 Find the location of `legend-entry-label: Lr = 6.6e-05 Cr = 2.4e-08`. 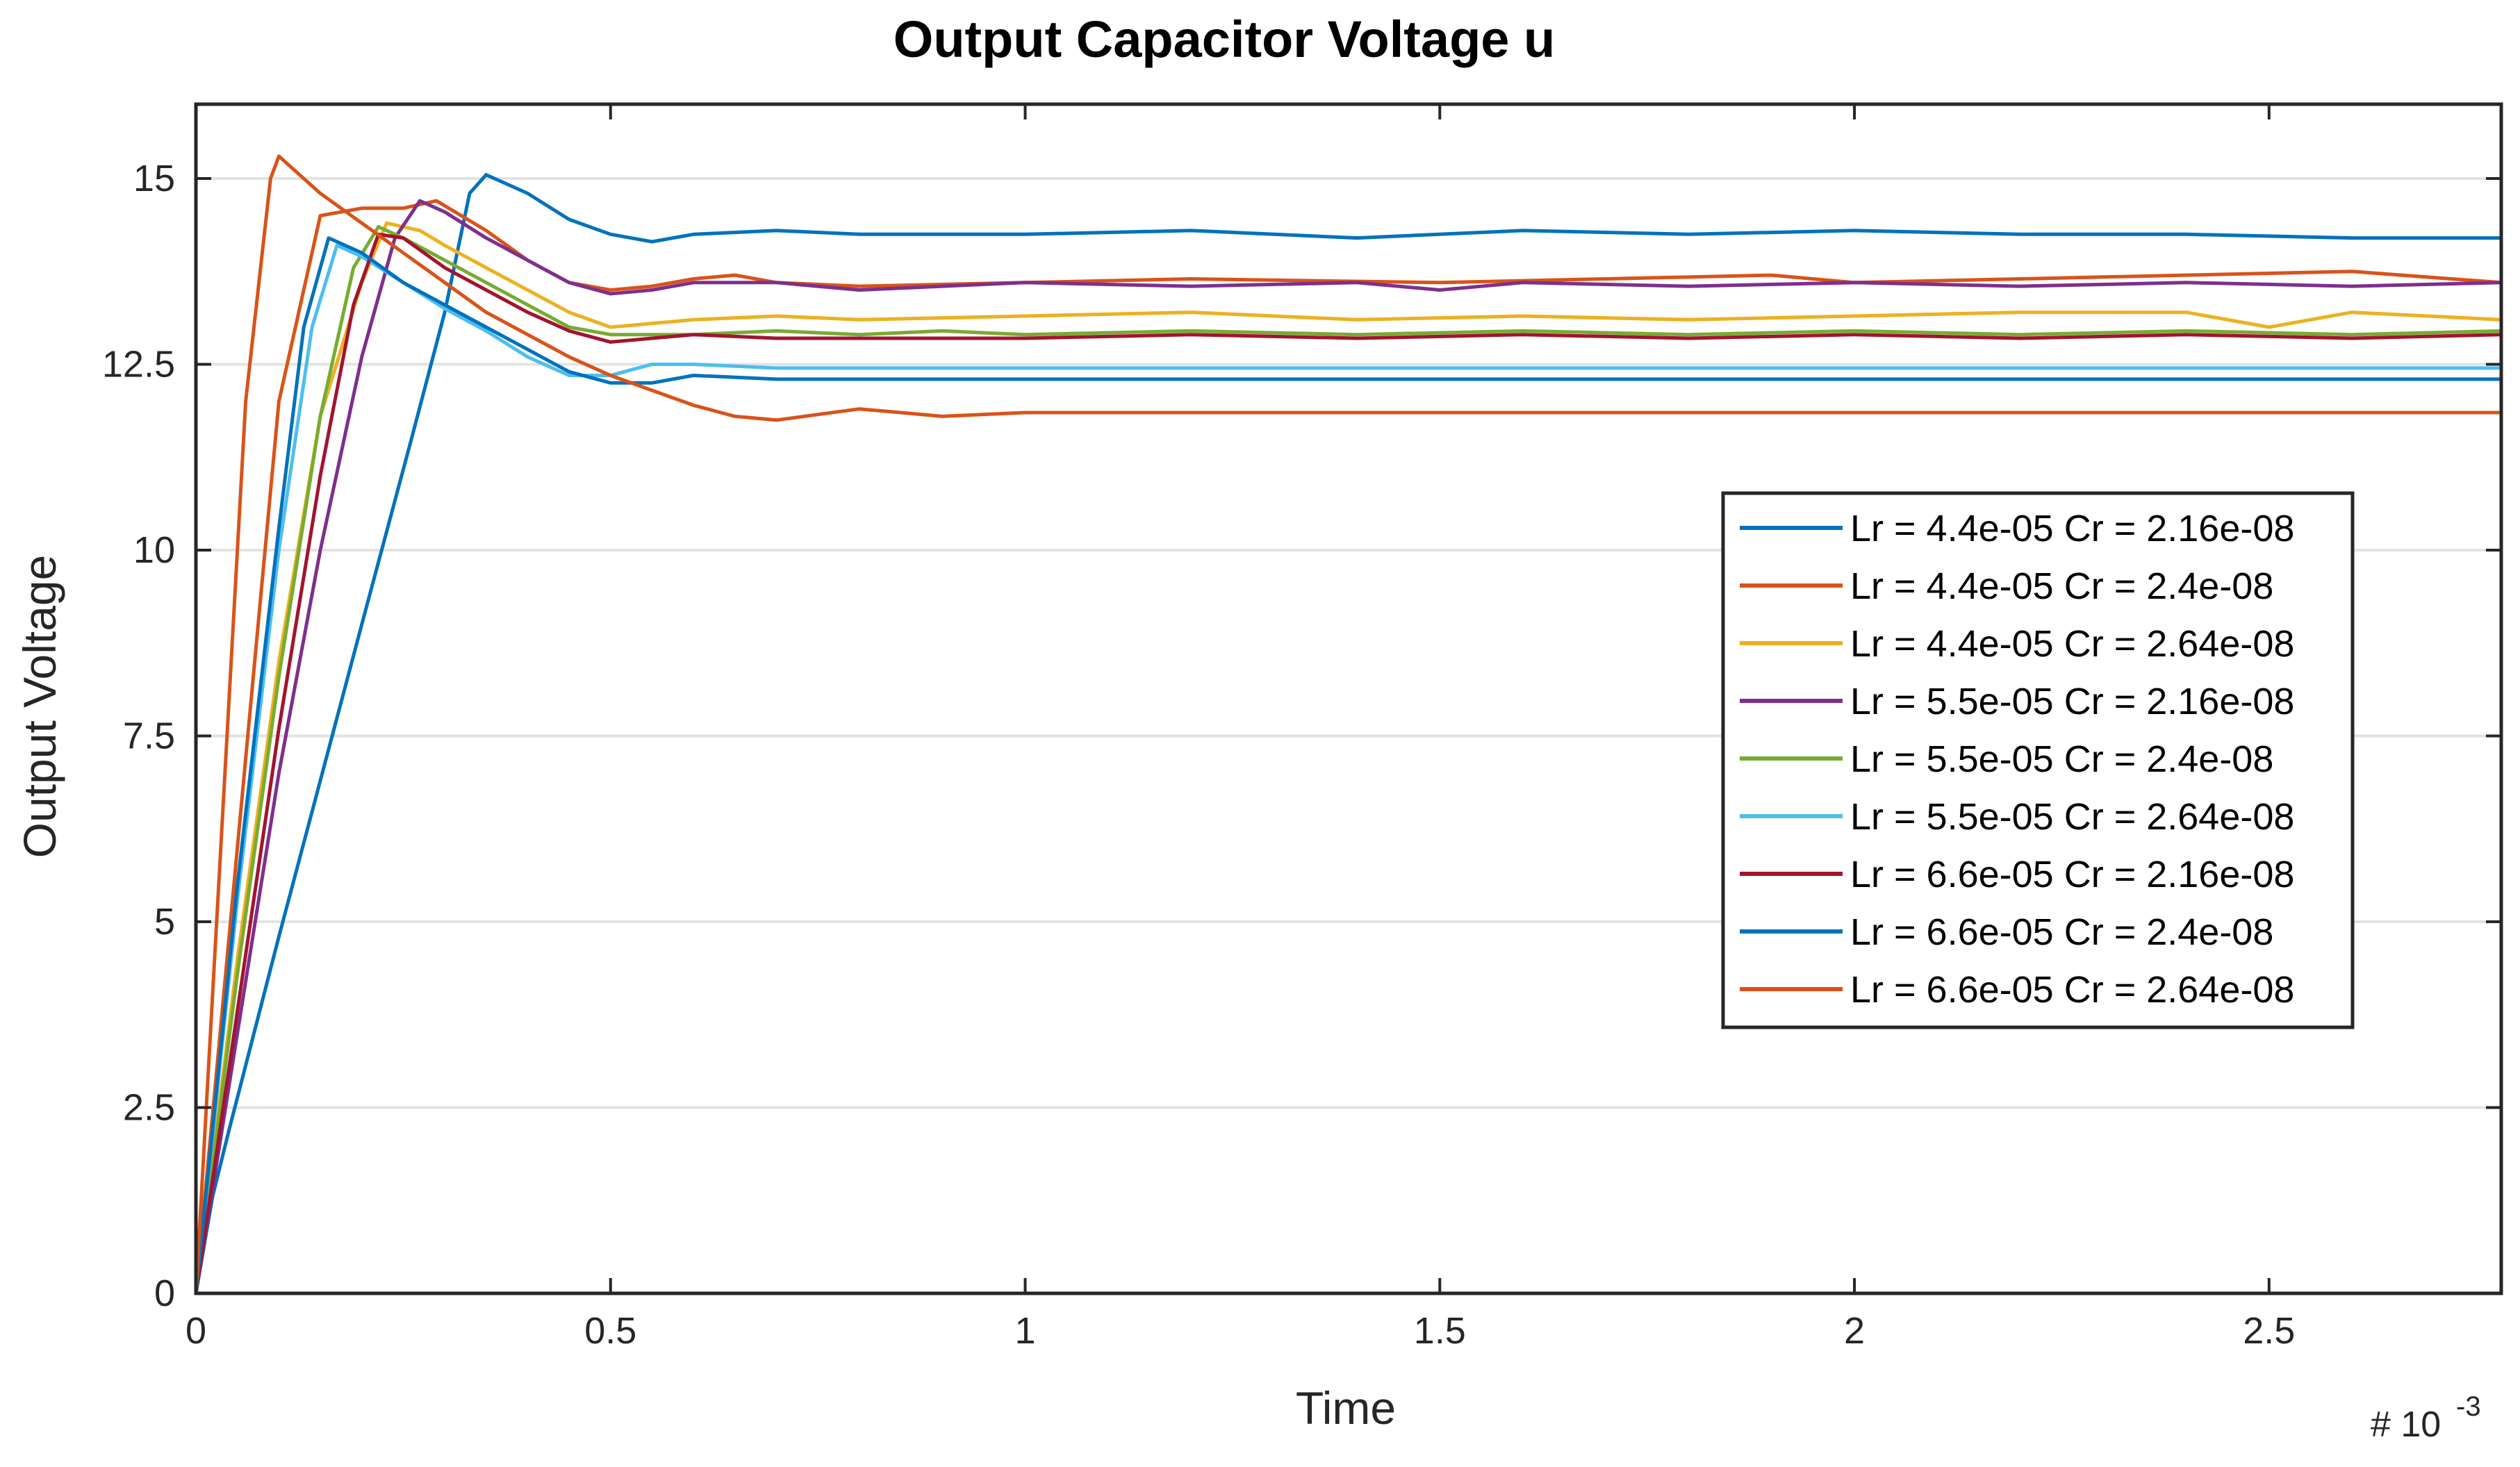

legend-entry-label: Lr = 6.6e-05 Cr = 2.4e-08 is located at coordinates (2061, 932).